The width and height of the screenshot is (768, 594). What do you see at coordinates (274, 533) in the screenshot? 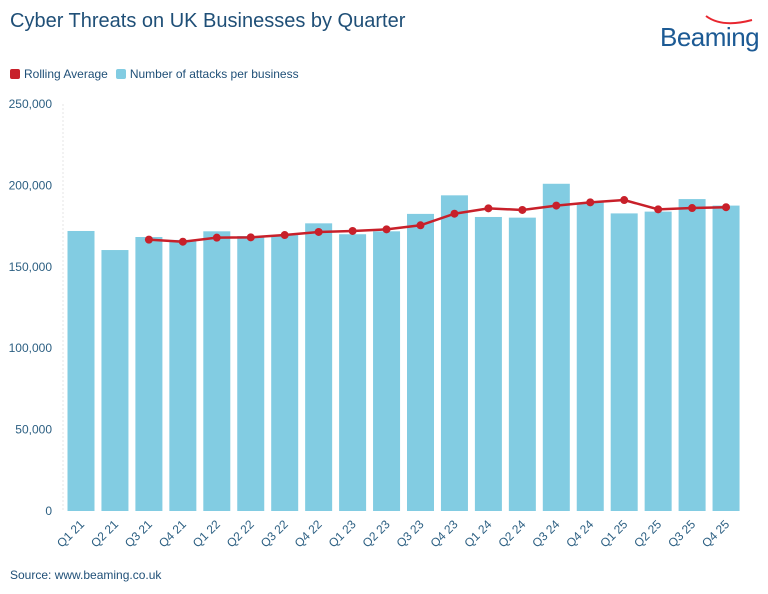
I see `x-tick-label: Q3 22` at bounding box center [274, 533].